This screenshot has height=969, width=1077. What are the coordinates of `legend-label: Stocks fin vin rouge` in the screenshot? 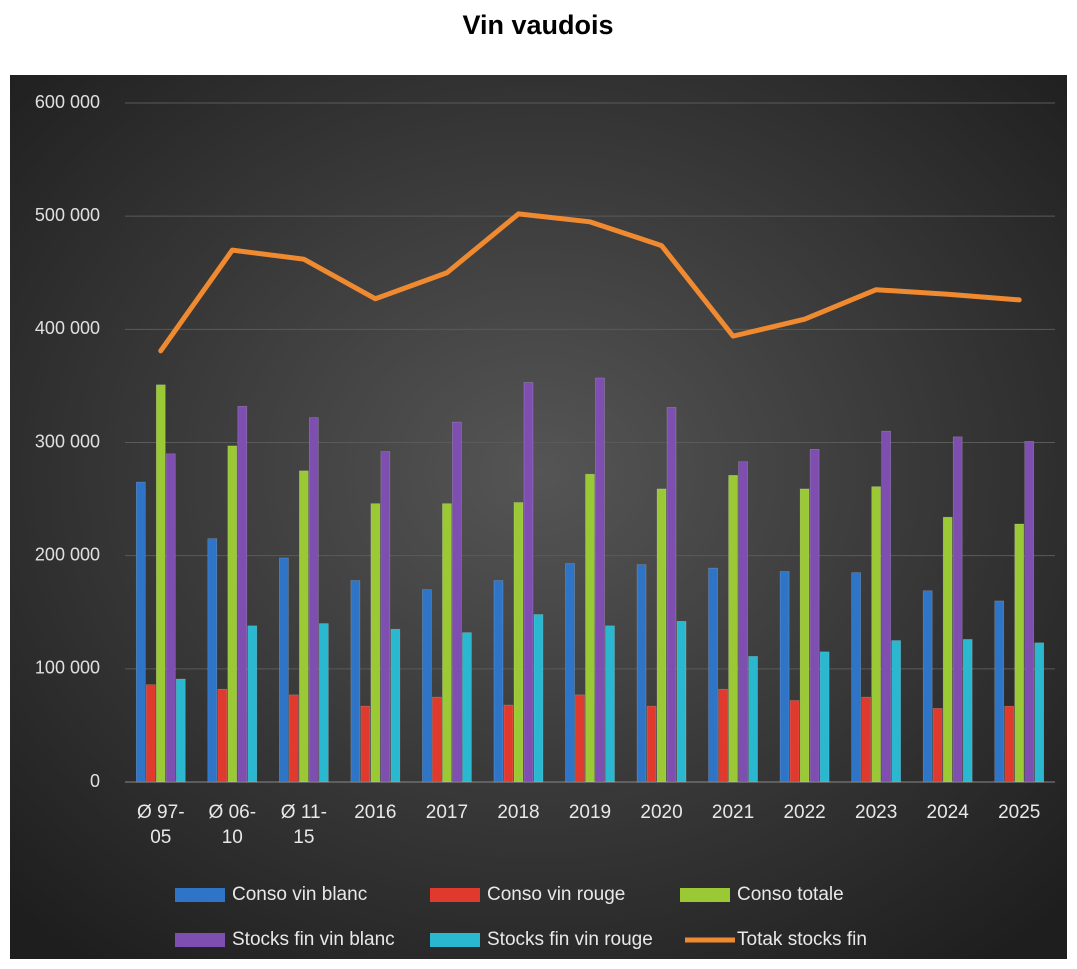 It's located at (570, 939).